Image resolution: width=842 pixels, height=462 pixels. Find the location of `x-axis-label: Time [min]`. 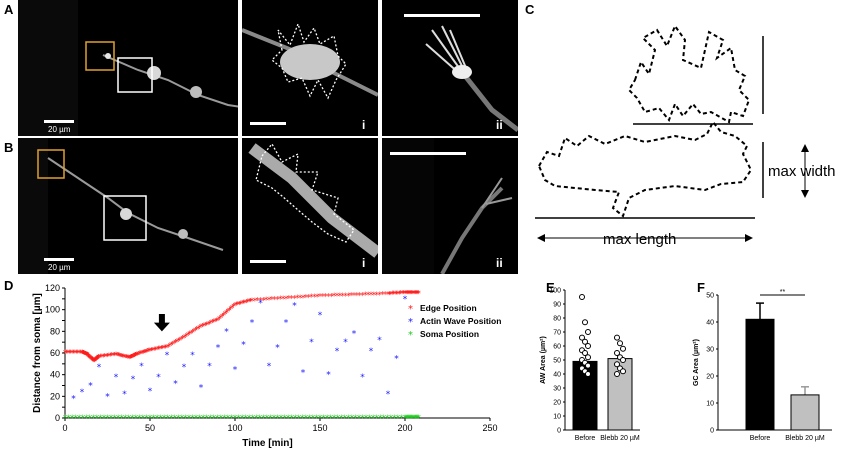

x-axis-label: Time [min] is located at coordinates (267, 443).